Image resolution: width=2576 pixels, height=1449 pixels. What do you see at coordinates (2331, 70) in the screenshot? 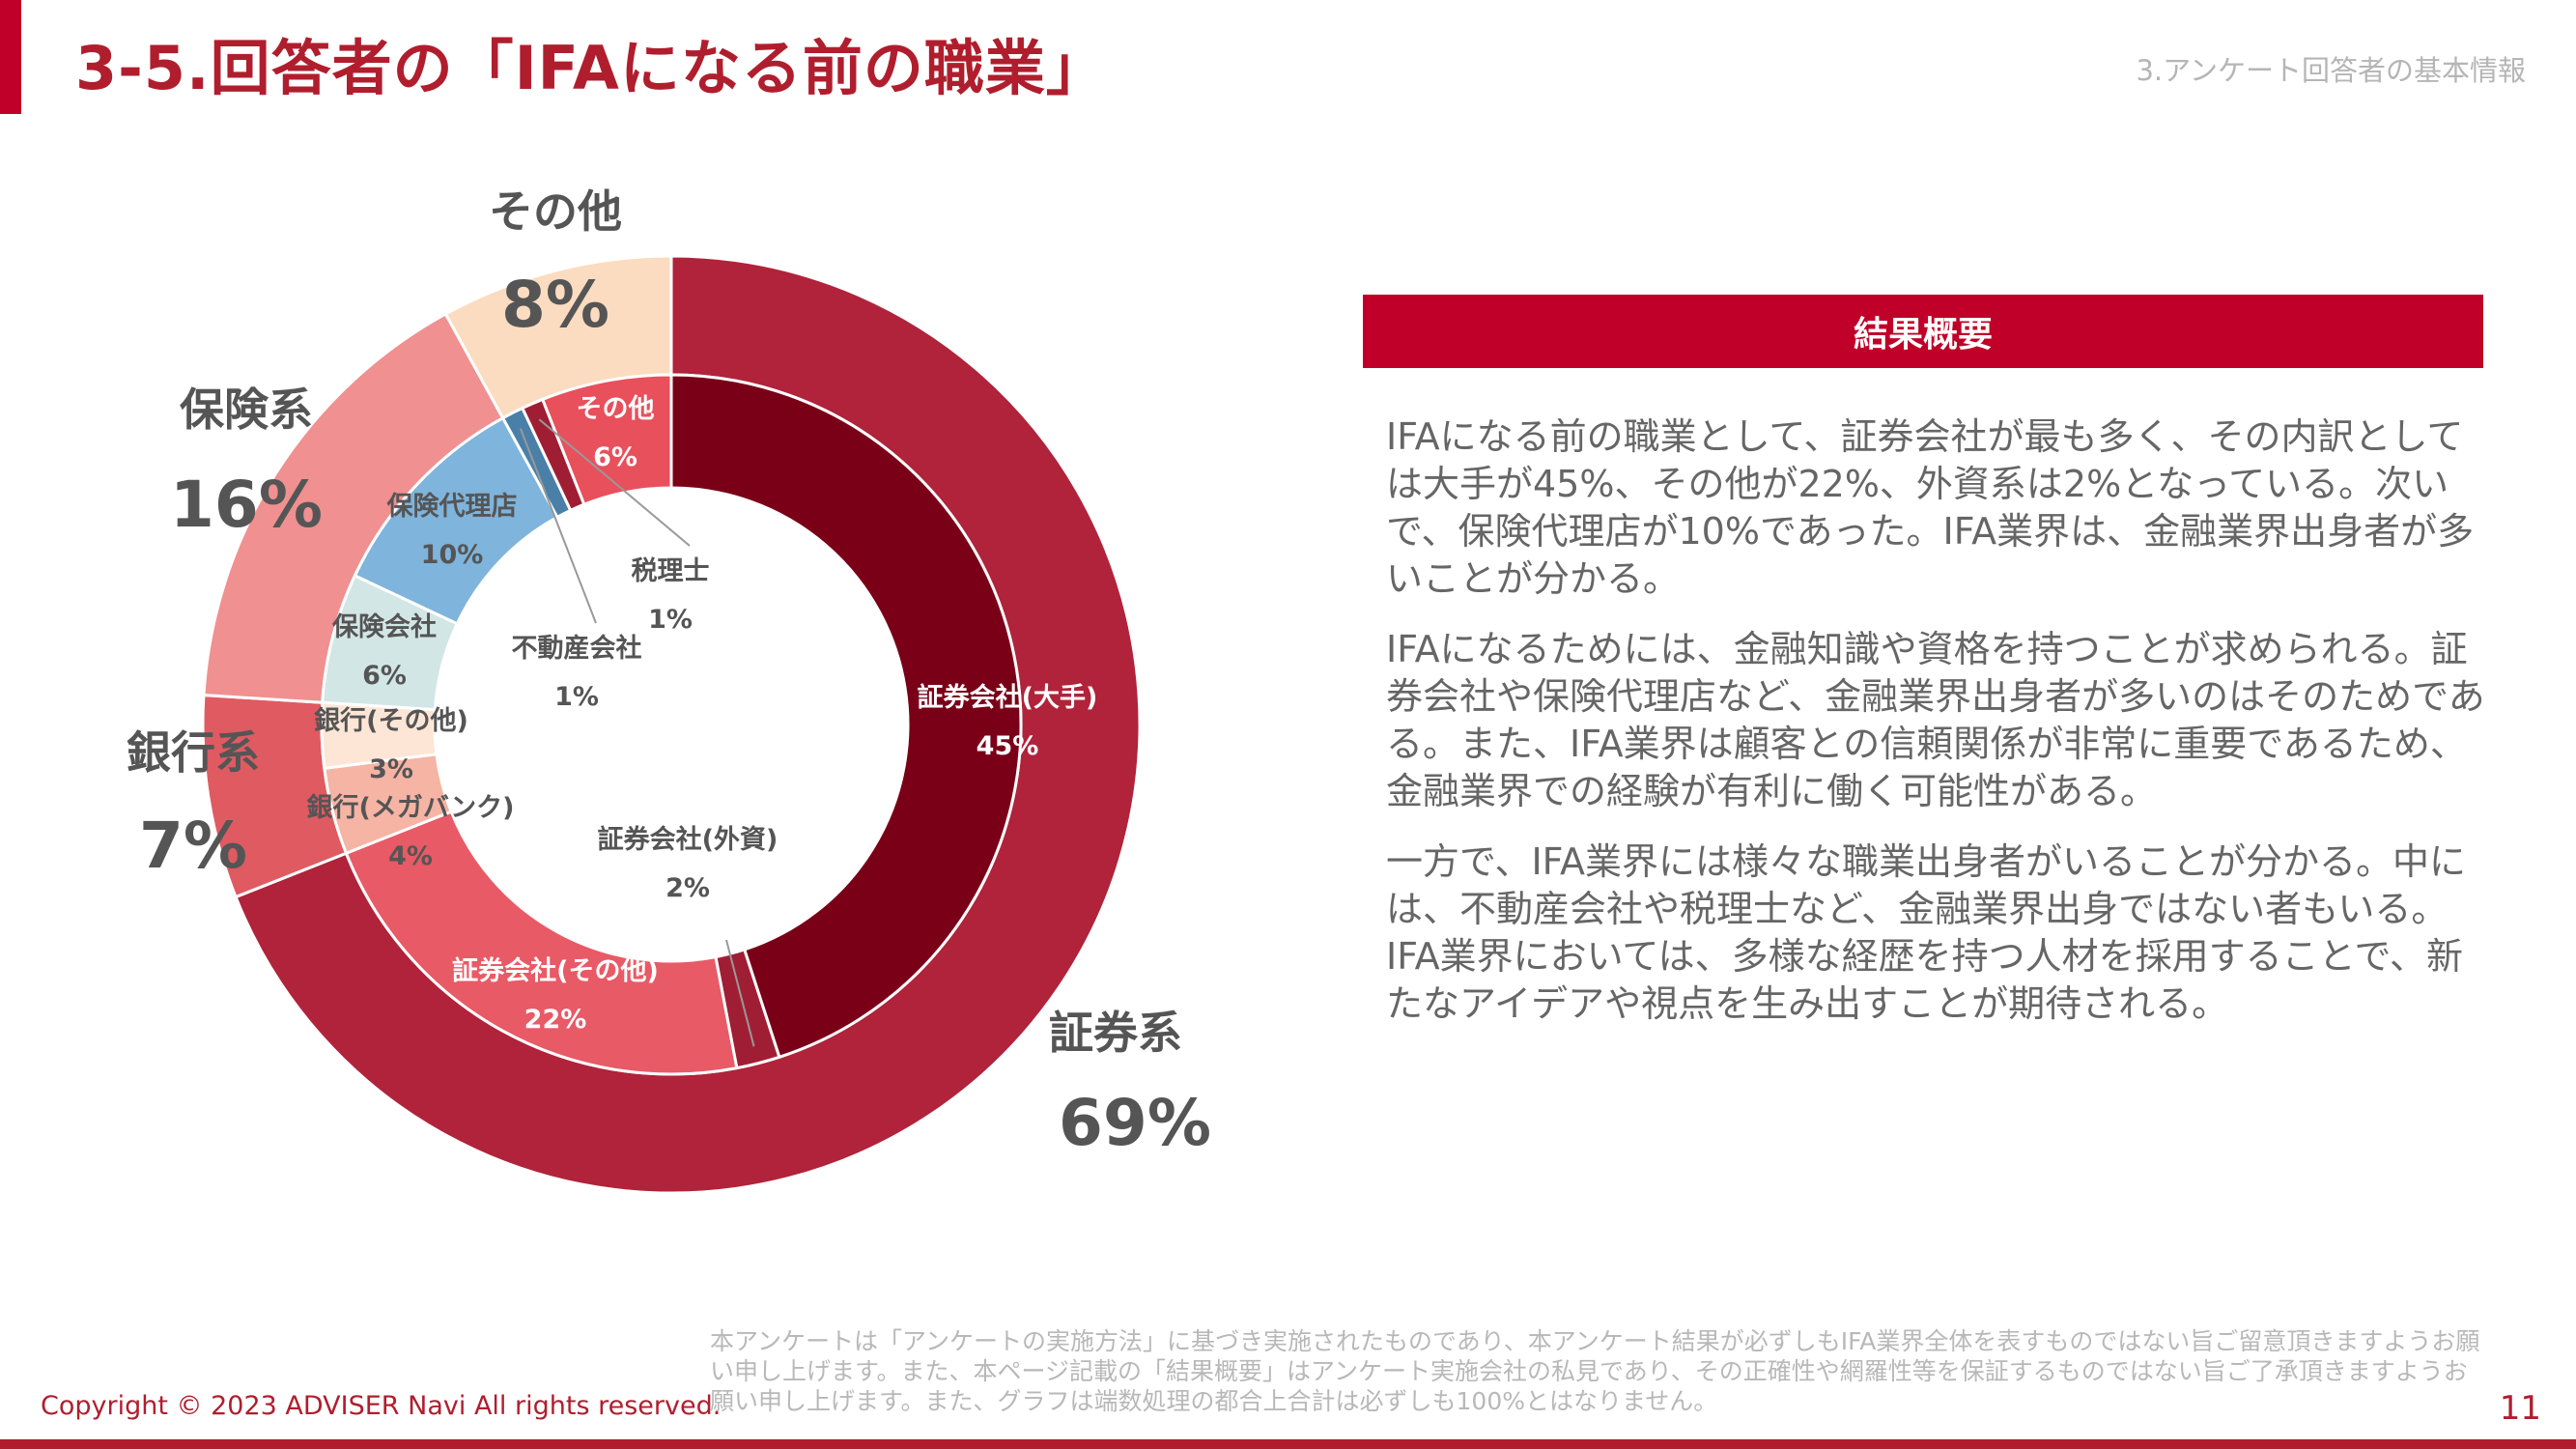
I see `section-label: 3.アンケート回答者の基本情報` at bounding box center [2331, 70].